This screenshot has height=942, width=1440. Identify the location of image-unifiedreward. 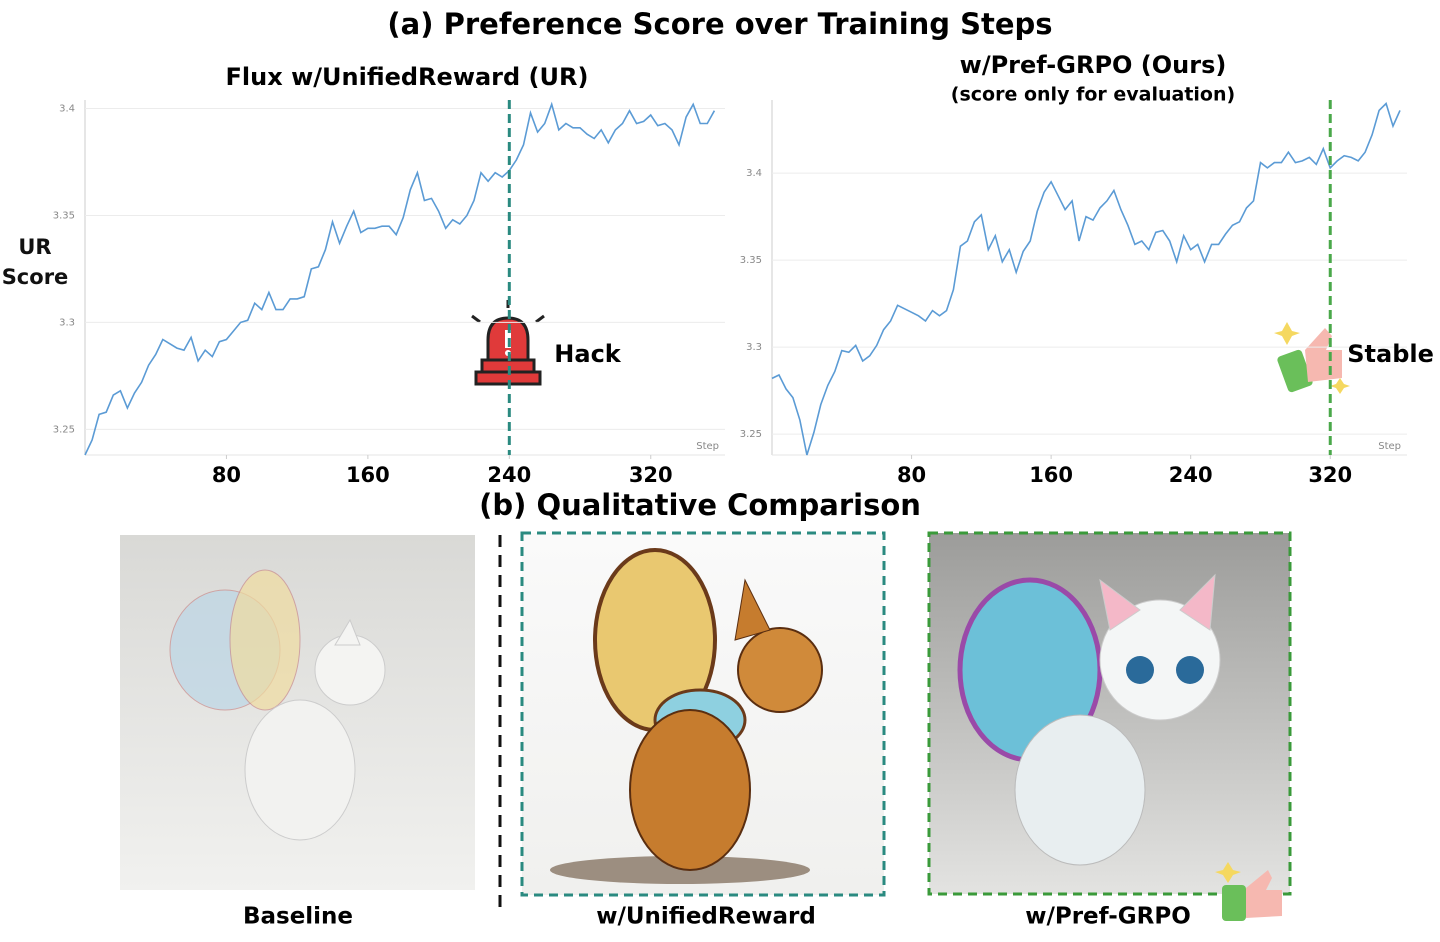
(703, 714).